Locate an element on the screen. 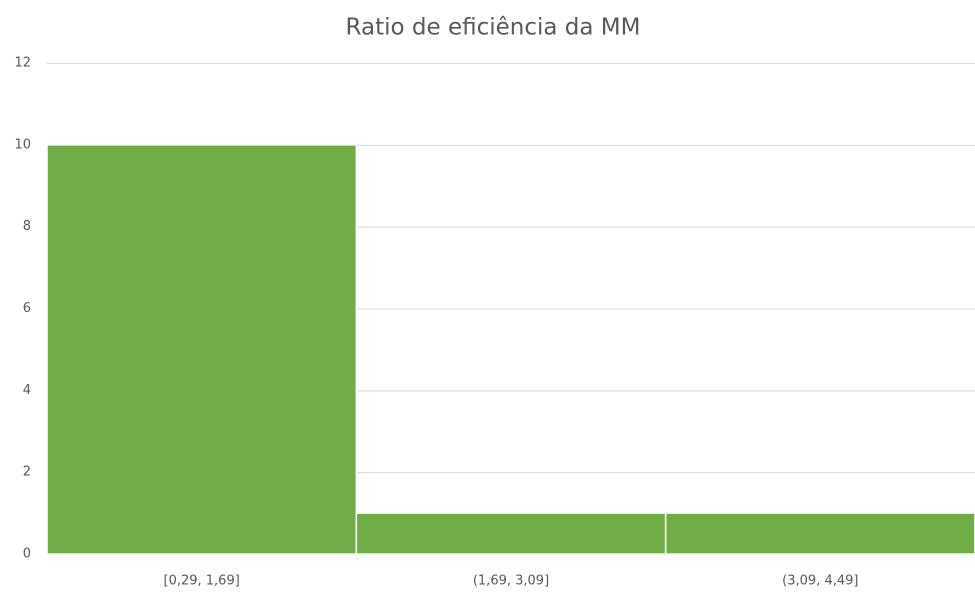 The image size is (975, 594). y-tick-label: 4 is located at coordinates (27, 390).